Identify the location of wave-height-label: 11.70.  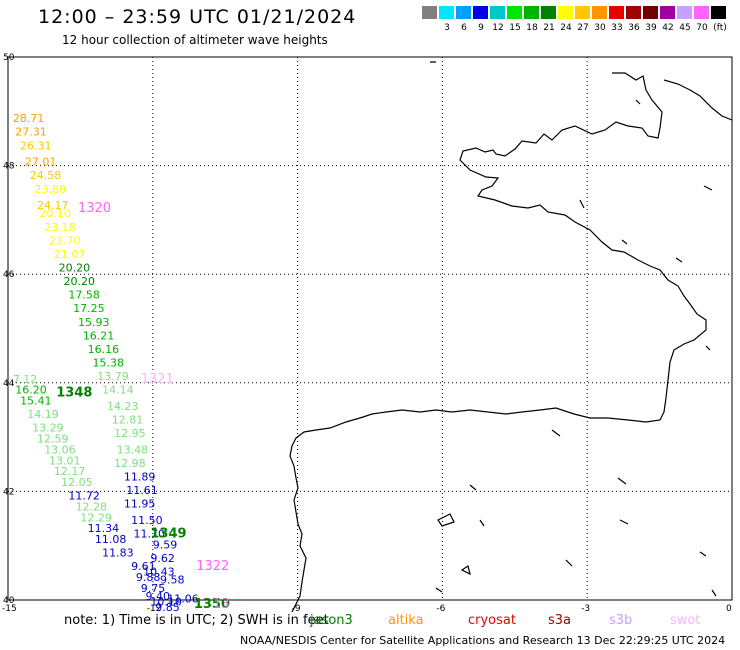
(149, 534).